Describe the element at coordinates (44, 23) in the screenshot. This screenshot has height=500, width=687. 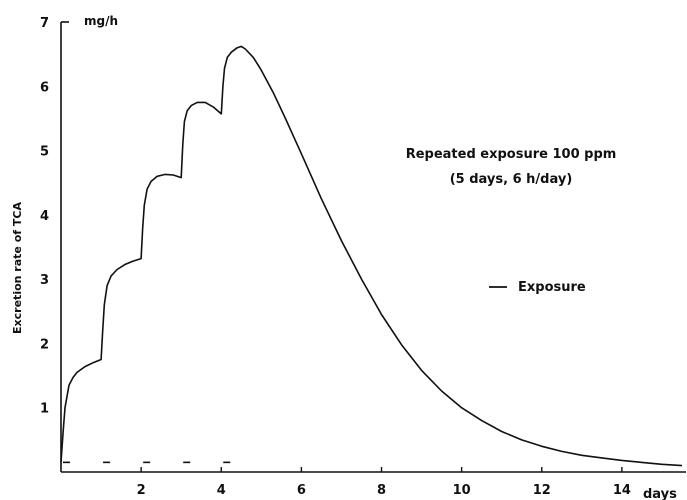
I see `y-tick-label-6: 7` at that location.